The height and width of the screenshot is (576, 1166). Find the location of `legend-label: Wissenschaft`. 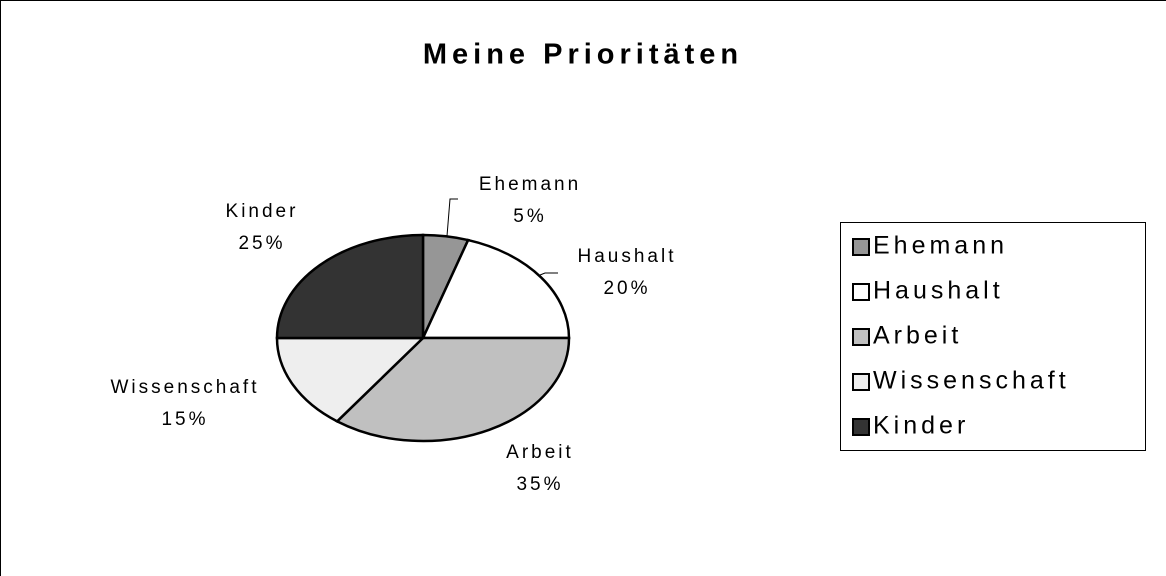

legend-label: Wissenschaft is located at coordinates (971, 381).